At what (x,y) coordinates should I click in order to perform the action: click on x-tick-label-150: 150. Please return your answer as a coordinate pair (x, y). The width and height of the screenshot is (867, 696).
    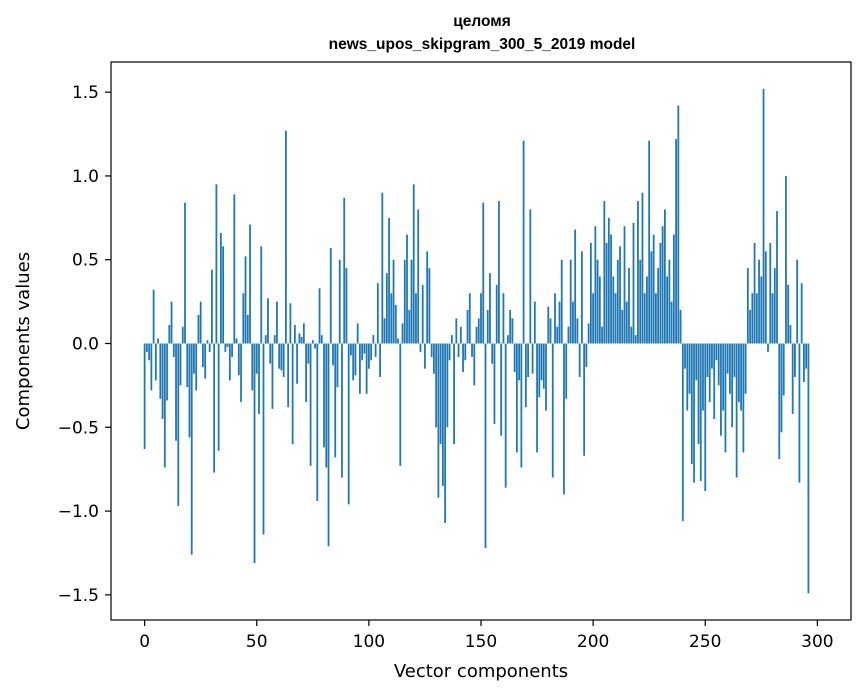
    Looking at the image, I should click on (481, 642).